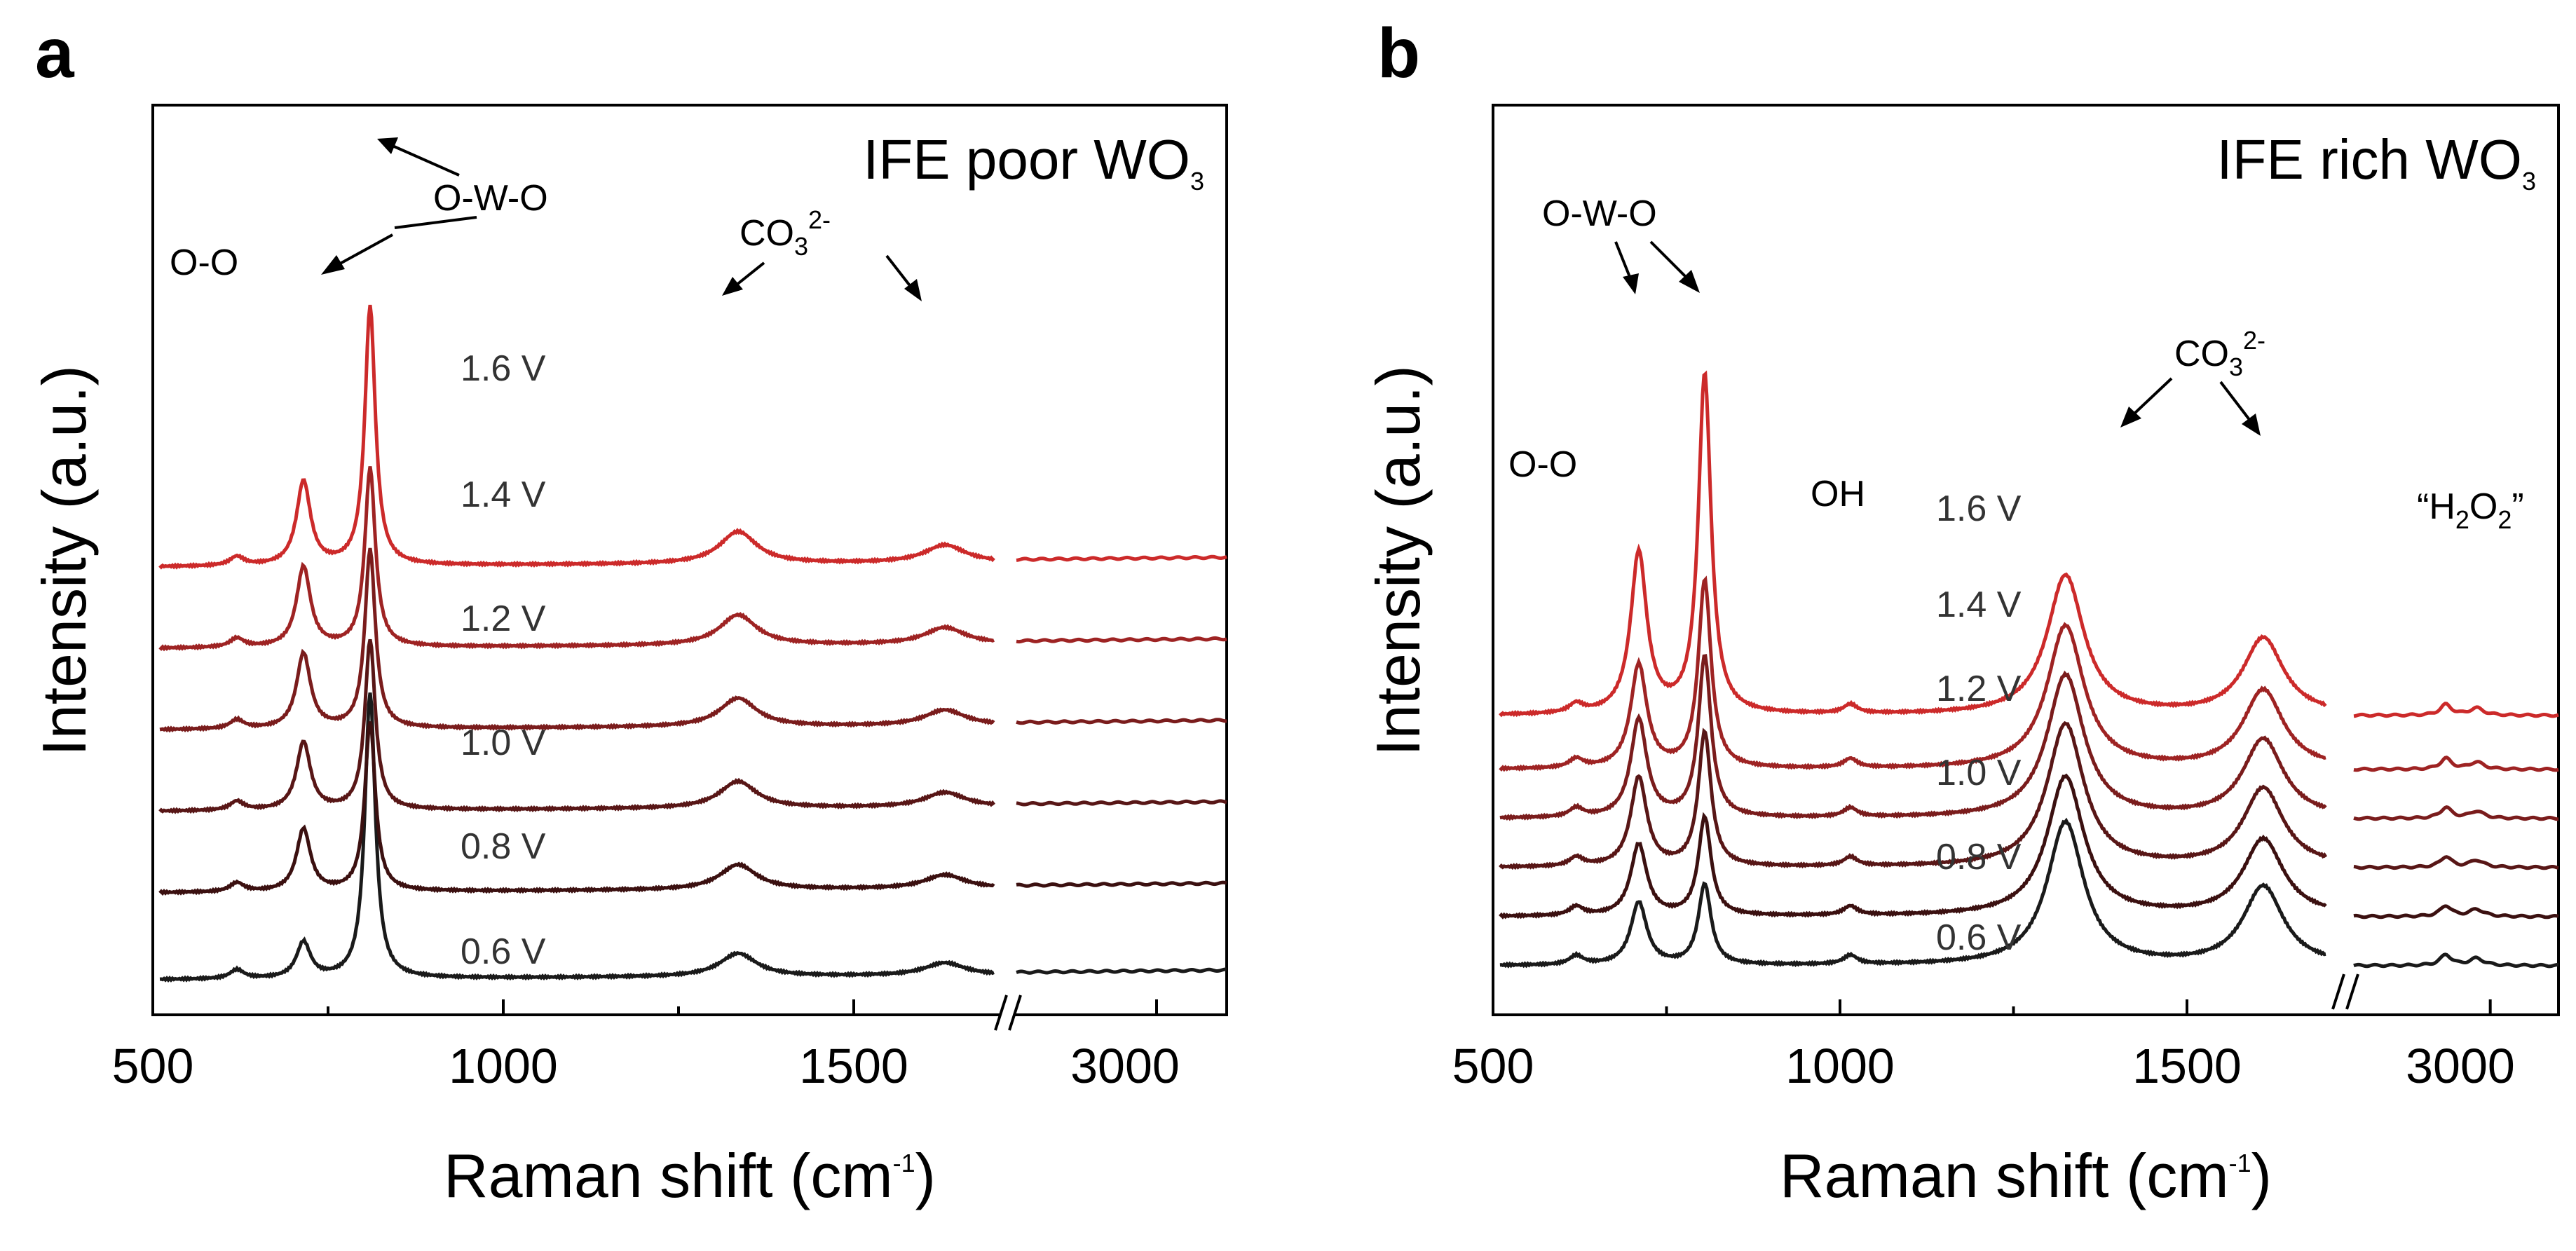 The height and width of the screenshot is (1251, 2576). Describe the element at coordinates (504, 743) in the screenshot. I see `panel-a-series-label: 1.0 V` at that location.